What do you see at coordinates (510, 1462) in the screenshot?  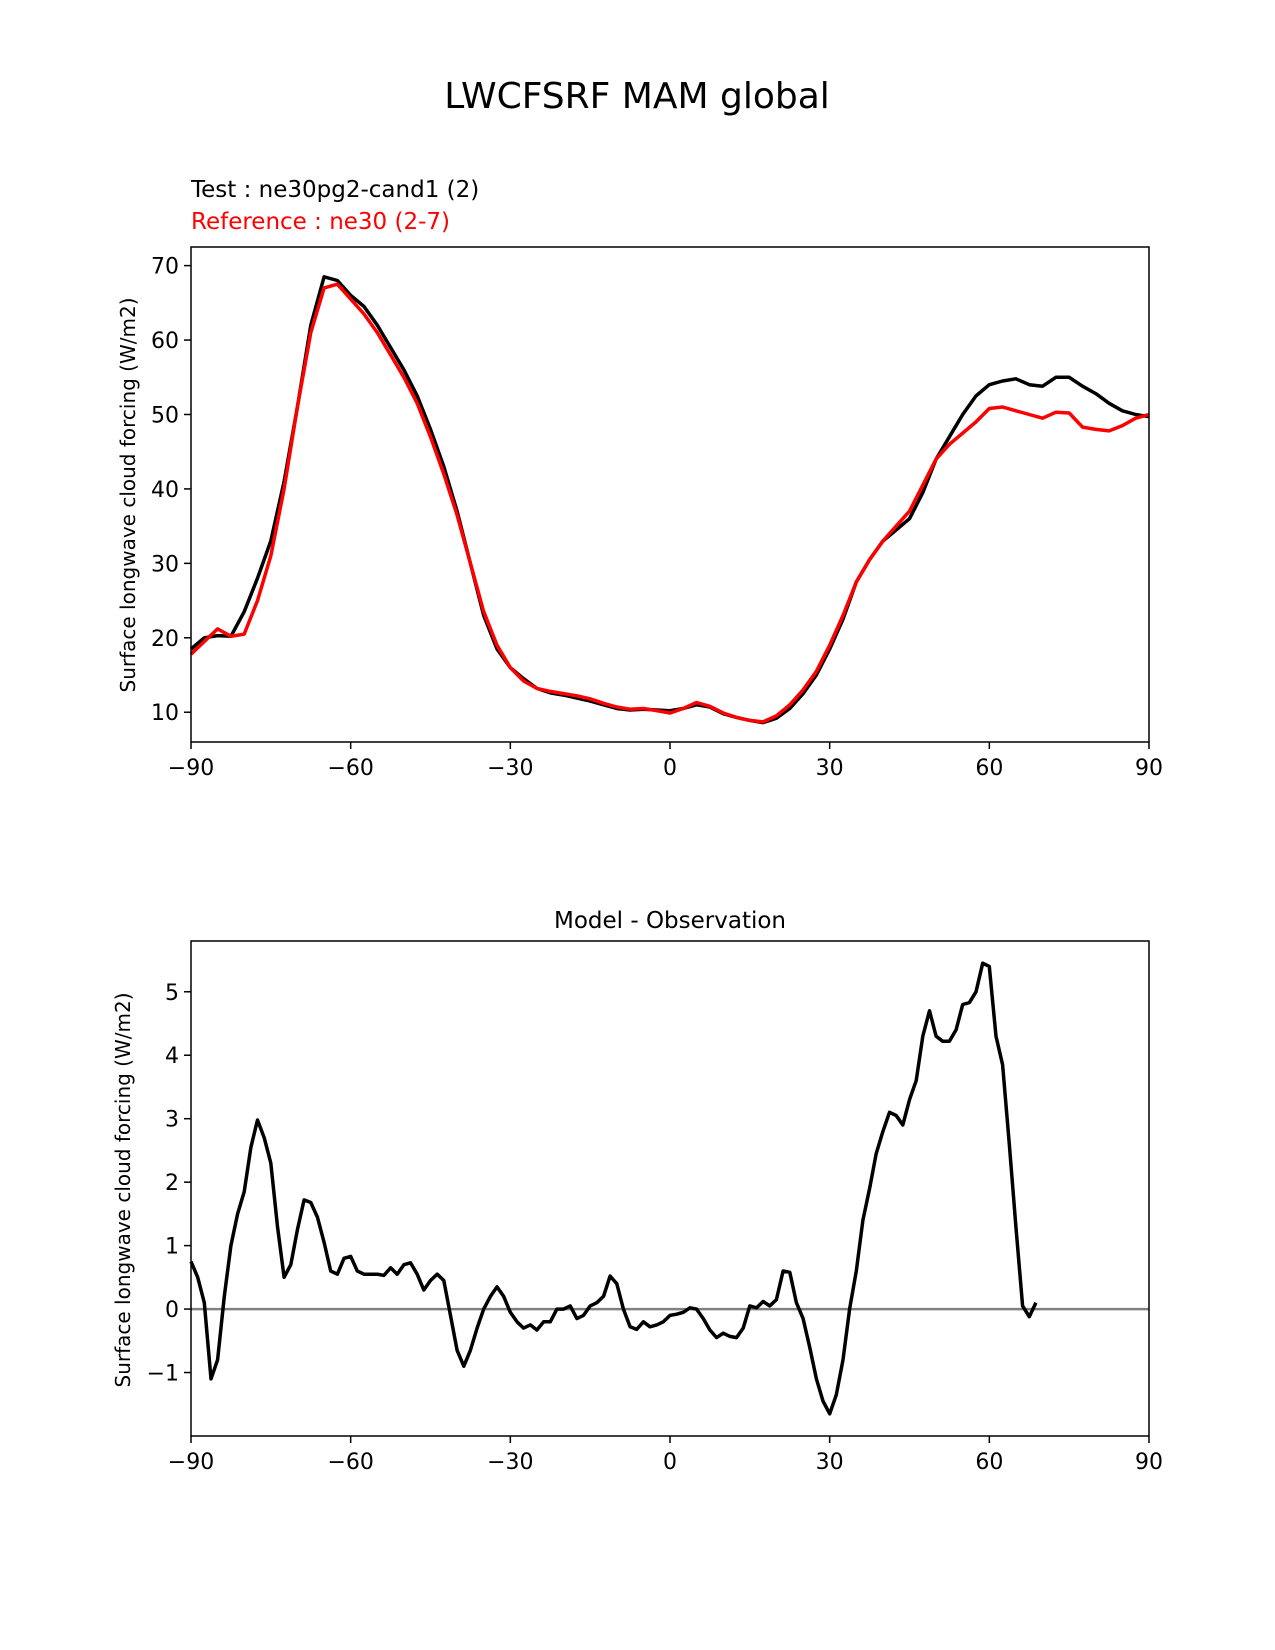 I see `bottom-xtick-label: −30` at bounding box center [510, 1462].